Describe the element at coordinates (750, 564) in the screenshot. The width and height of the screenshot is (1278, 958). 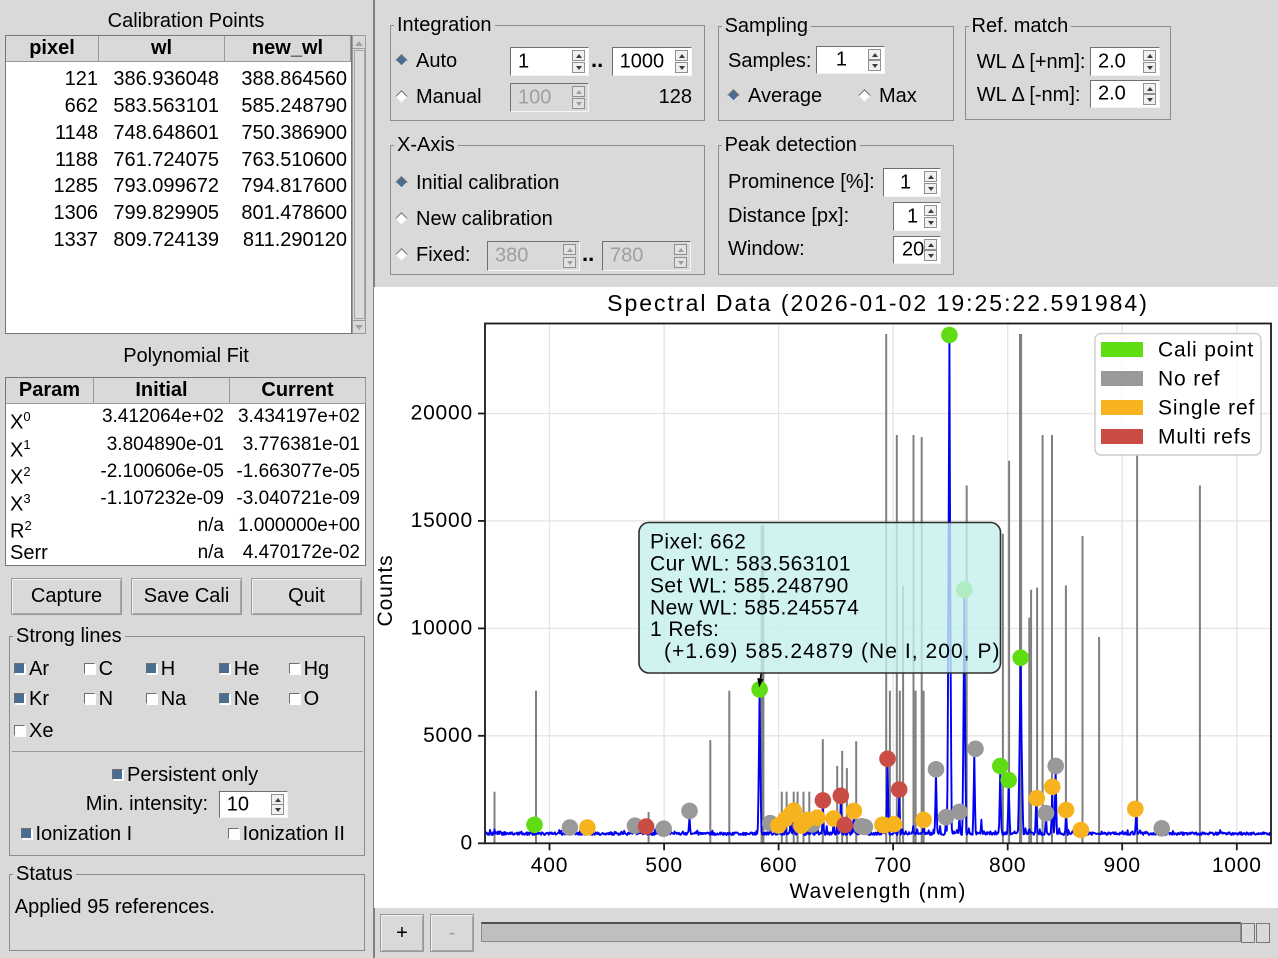
I see `svg-text: Cur WL: 583.563101` at that location.